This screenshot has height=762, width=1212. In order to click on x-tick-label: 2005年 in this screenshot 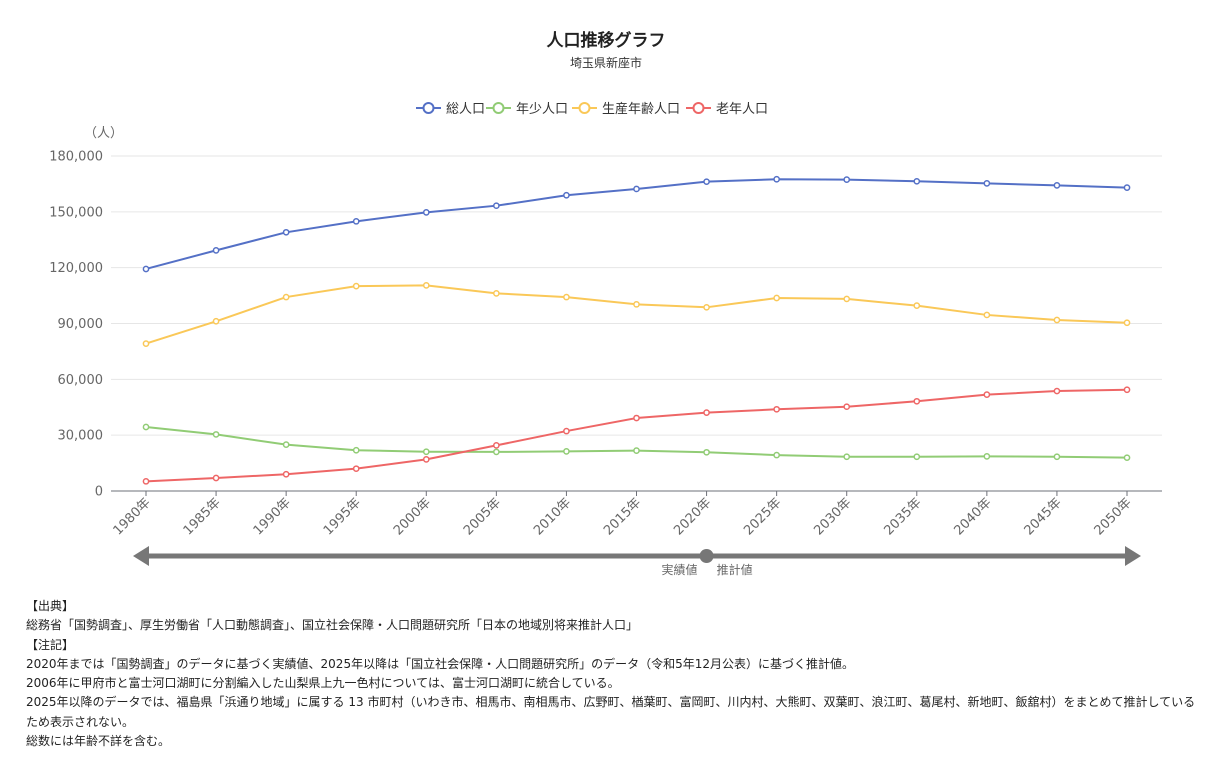, I will do `click(482, 516)`.